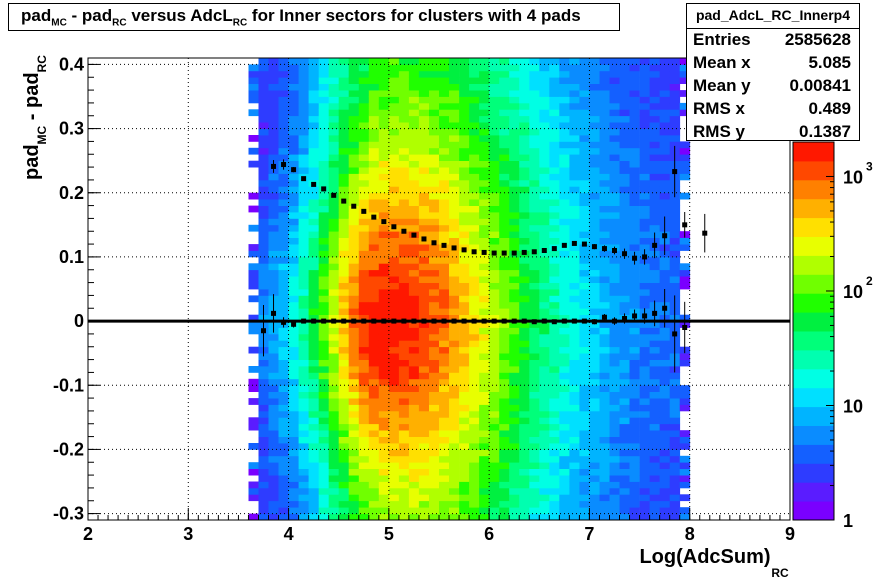 The height and width of the screenshot is (583, 878). What do you see at coordinates (35, 117) in the screenshot?
I see `y-axis-label-text: padMC - padRC` at bounding box center [35, 117].